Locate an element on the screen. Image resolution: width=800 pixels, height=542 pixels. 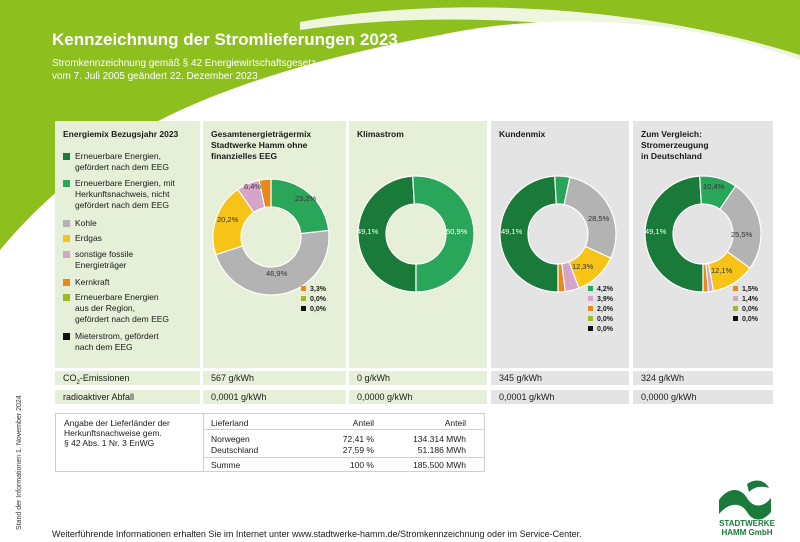
small-legend-value: 3,3% is located at coordinates (318, 289).